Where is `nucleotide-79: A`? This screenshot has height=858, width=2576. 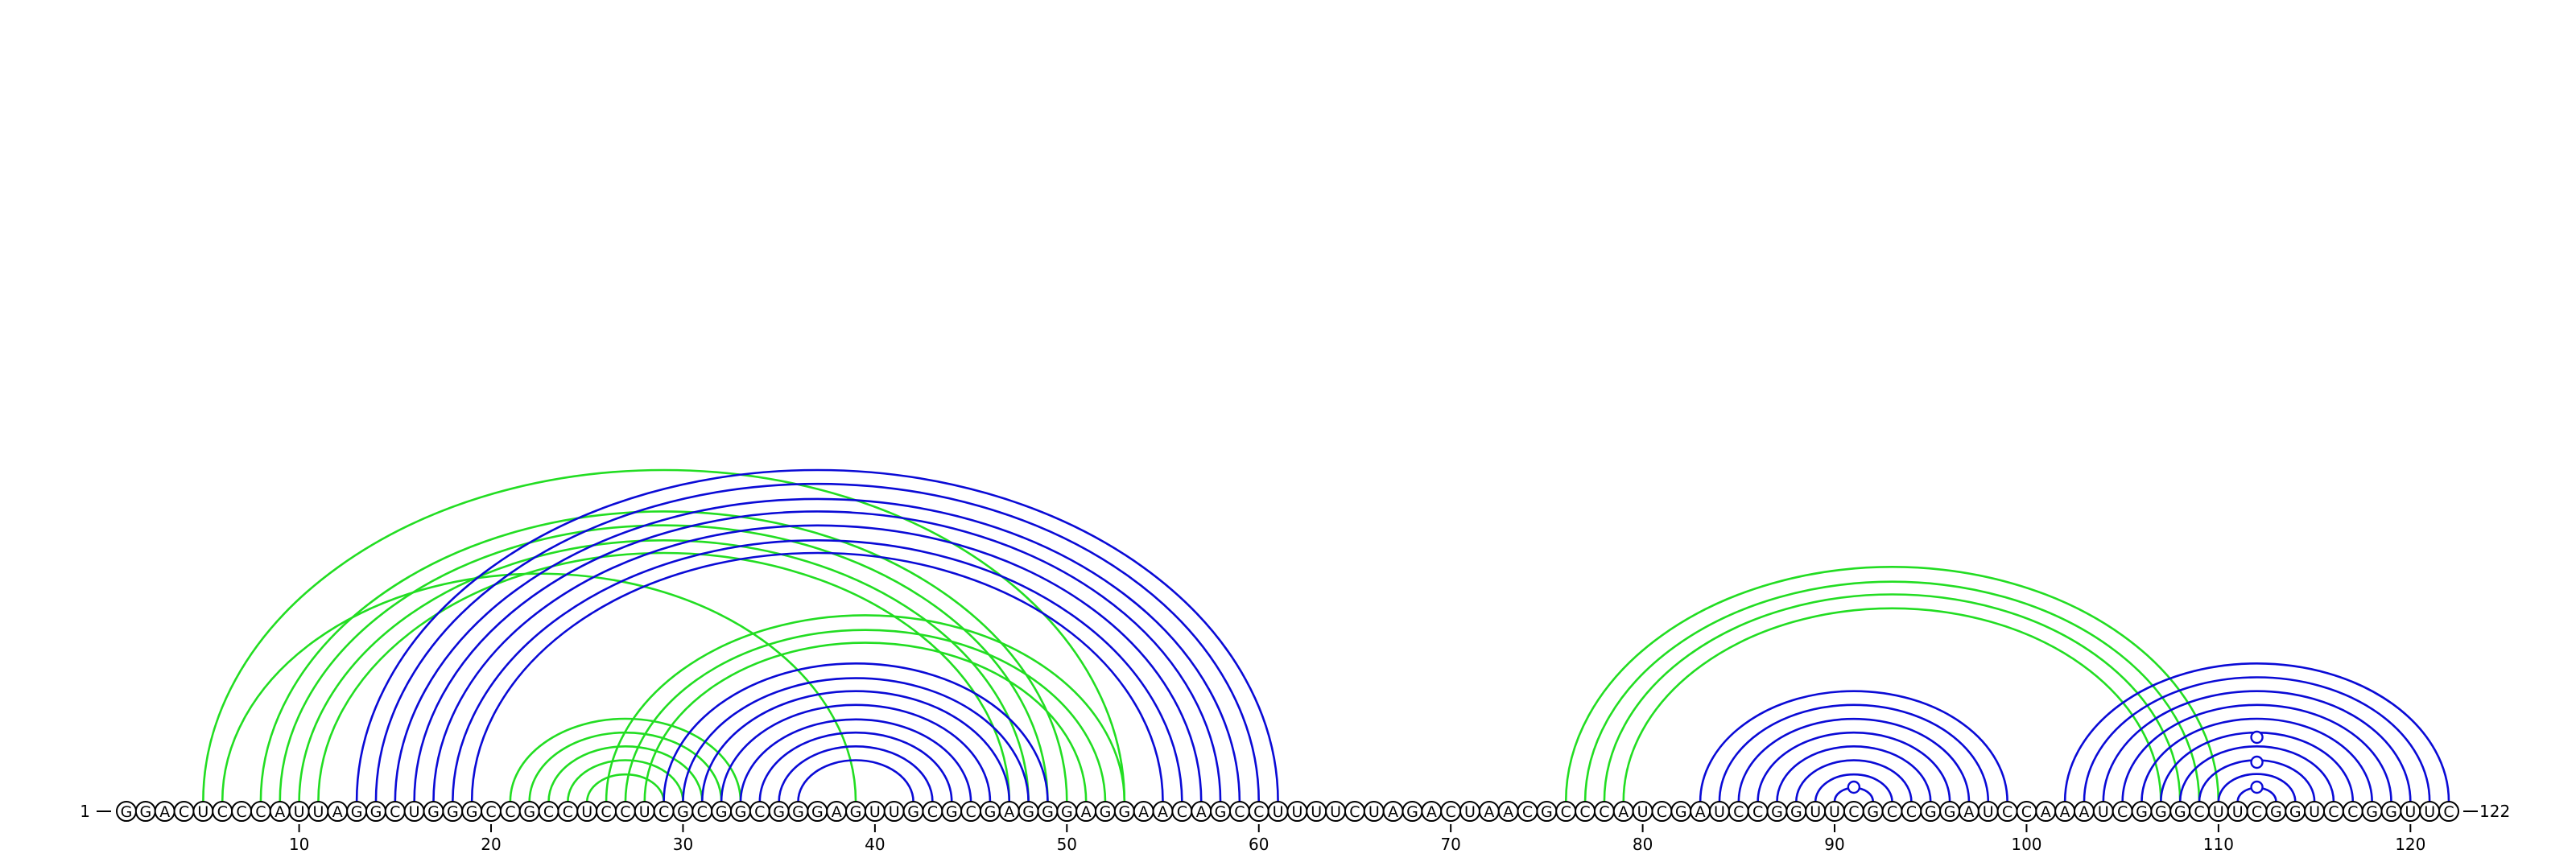 nucleotide-79: A is located at coordinates (1623, 812).